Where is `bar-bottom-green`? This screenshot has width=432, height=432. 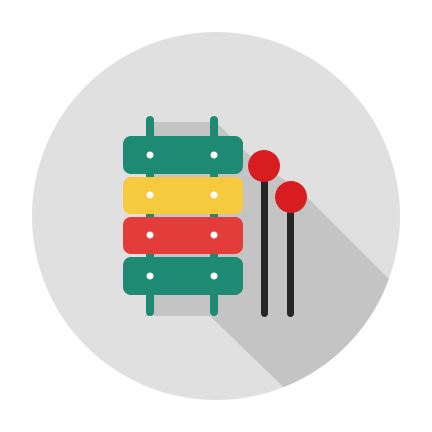
bar-bottom-green is located at coordinates (183, 276).